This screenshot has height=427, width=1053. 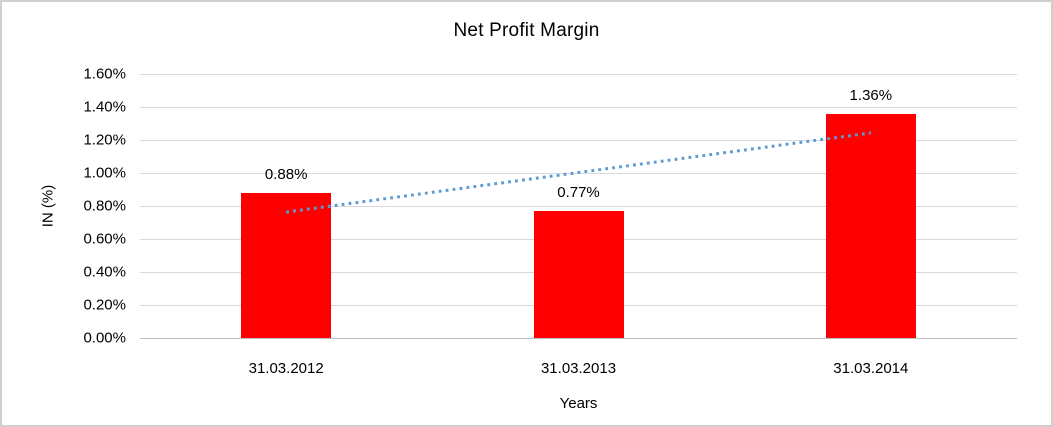 I want to click on y-tick-label: 1.20%, so click(x=104, y=140).